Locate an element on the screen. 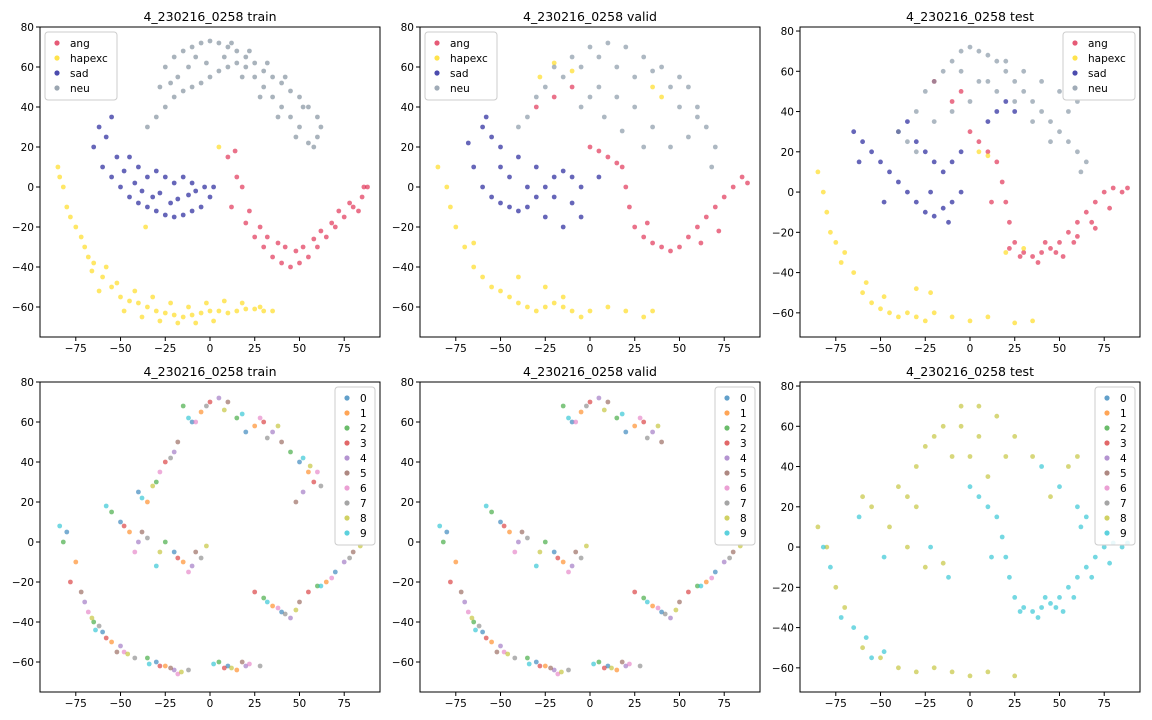  y-tick-label: −60 is located at coordinates (23, 308).